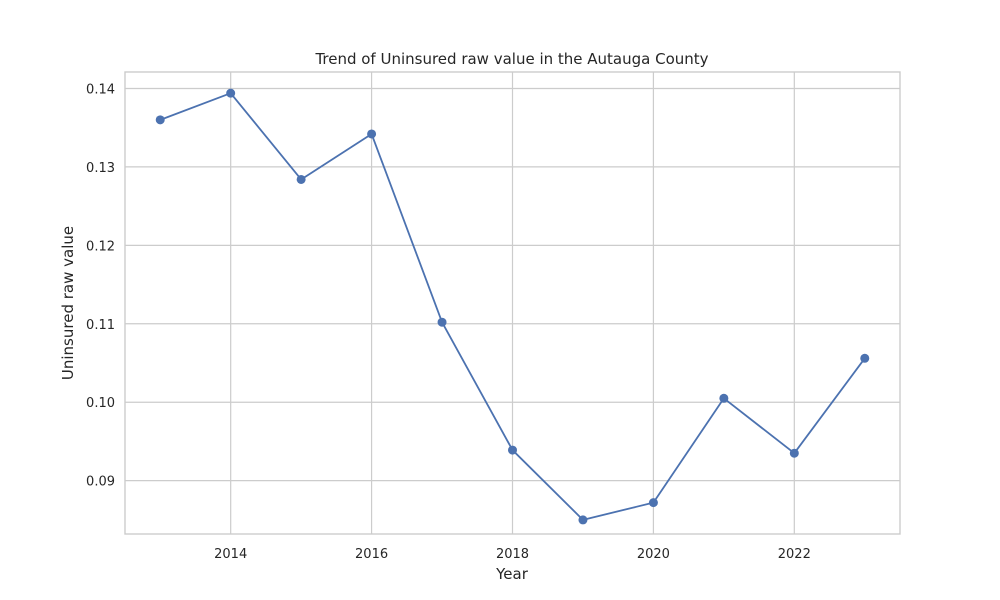 This screenshot has width=1000, height=600. Describe the element at coordinates (230, 554) in the screenshot. I see `x-tick-label: 2014` at that location.